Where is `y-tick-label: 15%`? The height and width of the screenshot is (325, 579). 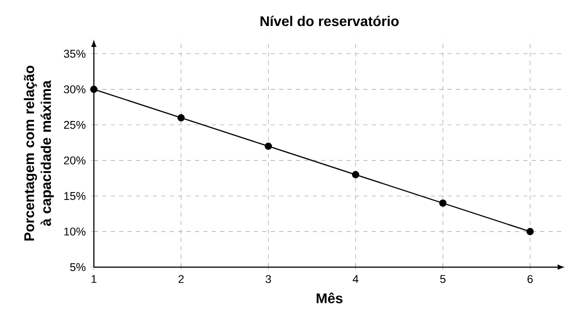
y-tick-label: 15% is located at coordinates (75, 196).